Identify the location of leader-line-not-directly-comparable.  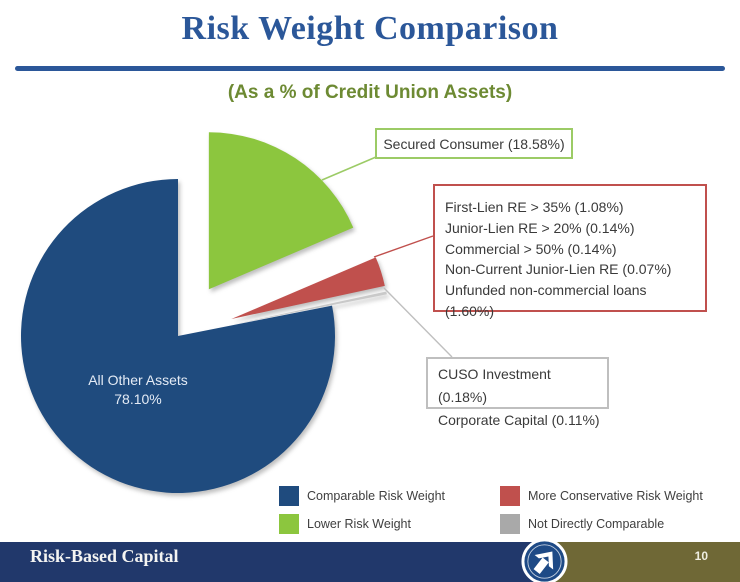
(418, 322).